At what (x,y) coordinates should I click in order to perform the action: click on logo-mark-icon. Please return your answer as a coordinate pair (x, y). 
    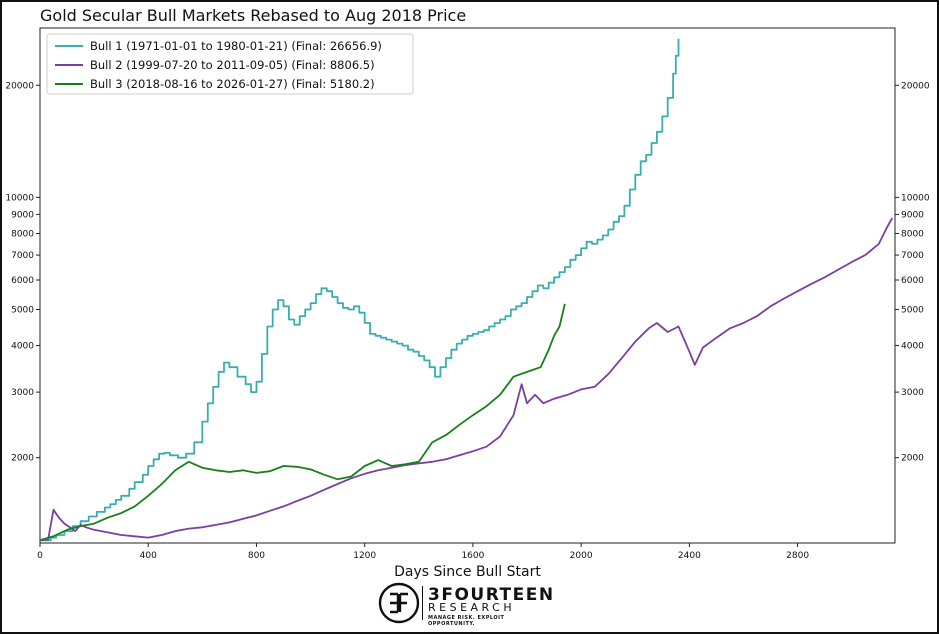
    Looking at the image, I should click on (399, 603).